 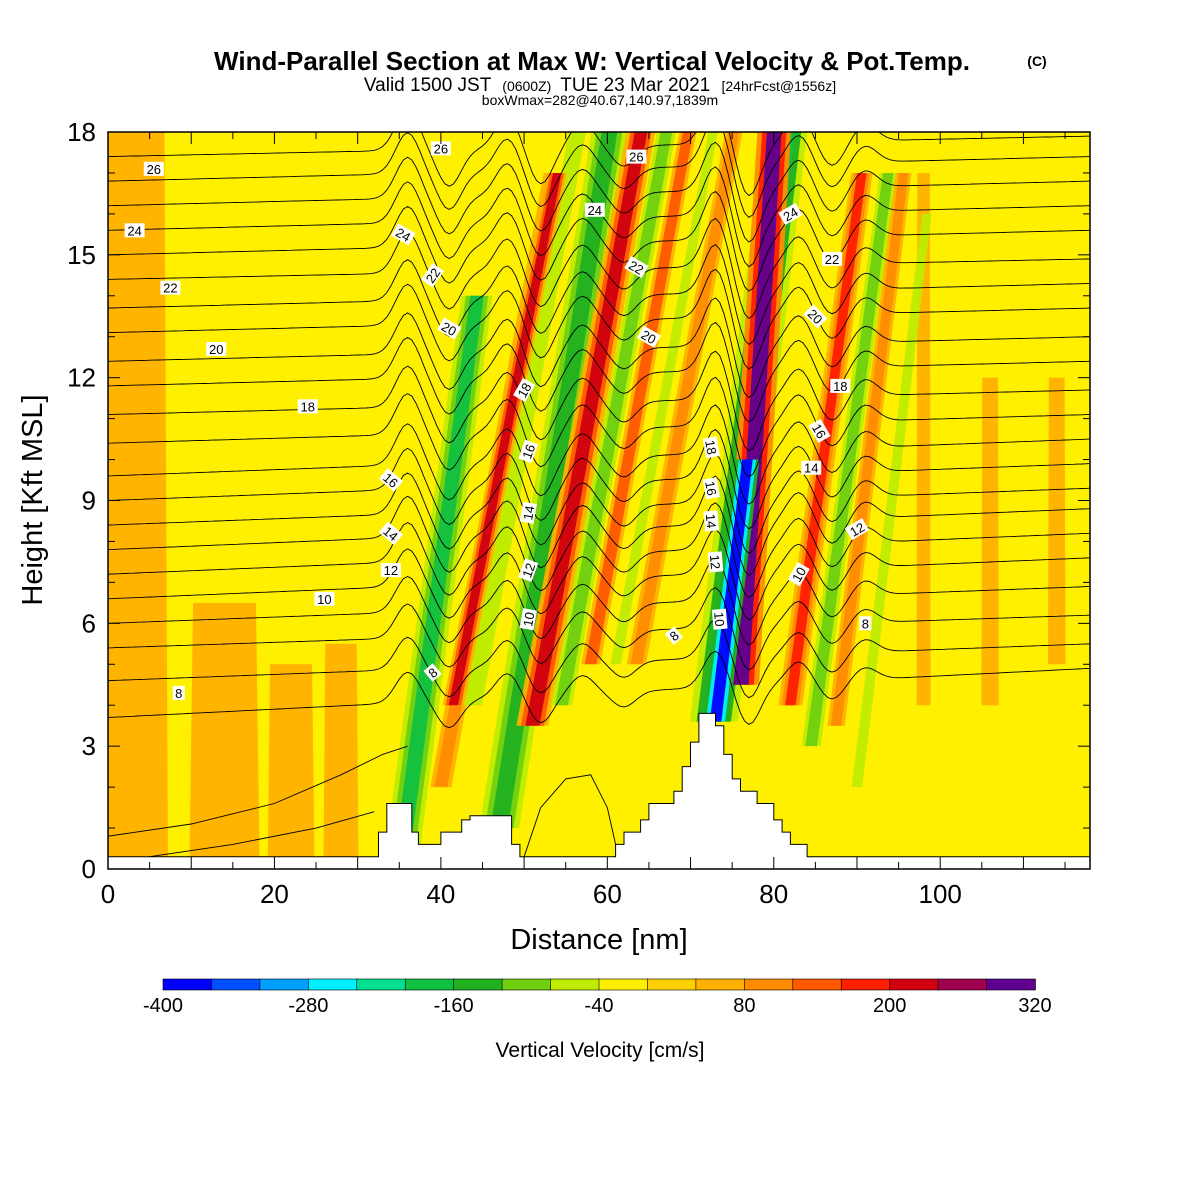 I want to click on colorbar-labels: -400 -280 -160 -40 80 200 320, so click(x=597, y=1006).